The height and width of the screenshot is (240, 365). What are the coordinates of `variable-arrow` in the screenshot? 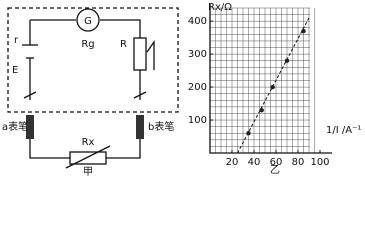 It's located at (88, 157).